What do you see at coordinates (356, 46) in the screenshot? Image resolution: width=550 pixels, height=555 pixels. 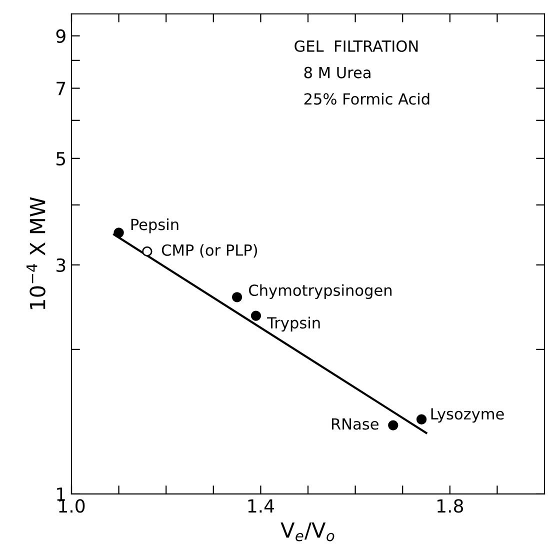 I see `annotation: GEL FILTRATION` at bounding box center [356, 46].